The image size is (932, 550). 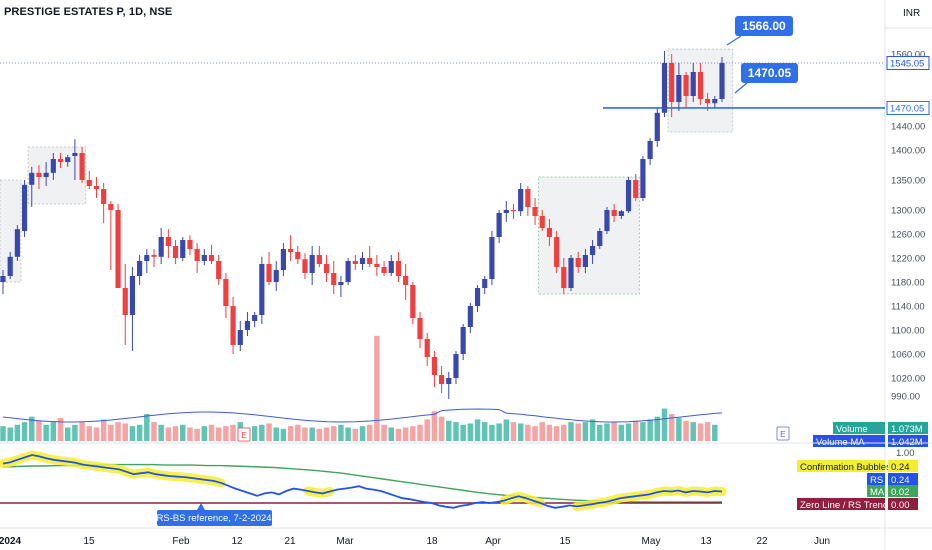 I want to click on time-tick-label: Jun, so click(x=822, y=541).